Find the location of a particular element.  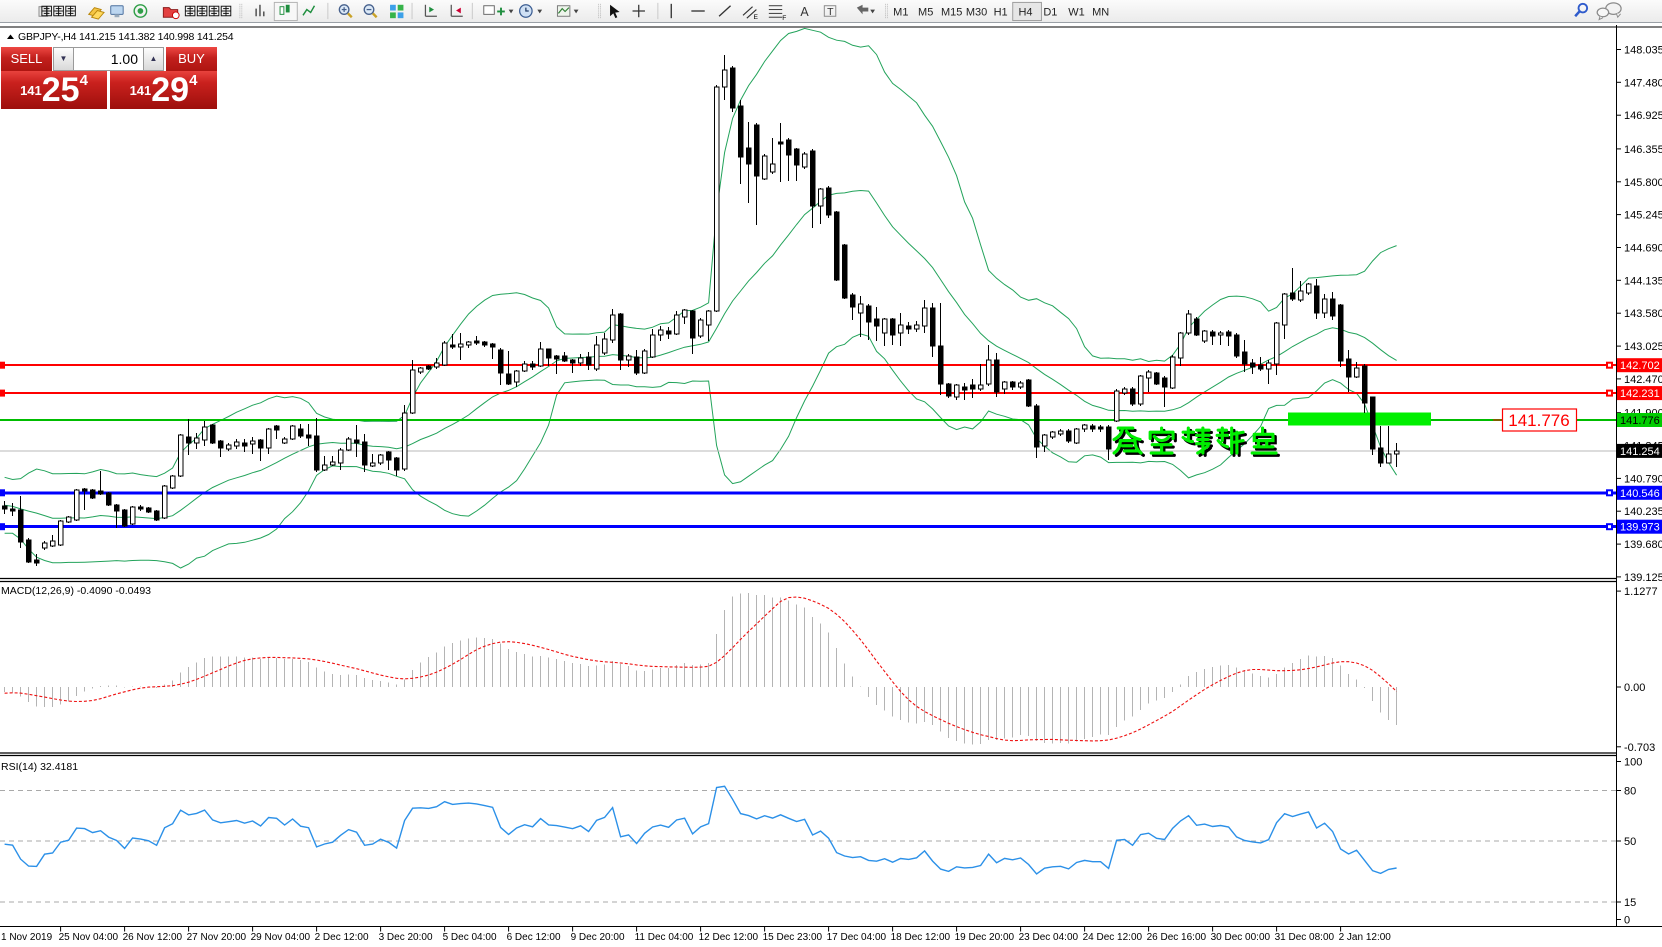

svg-text: 146.355 is located at coordinates (1643, 150).